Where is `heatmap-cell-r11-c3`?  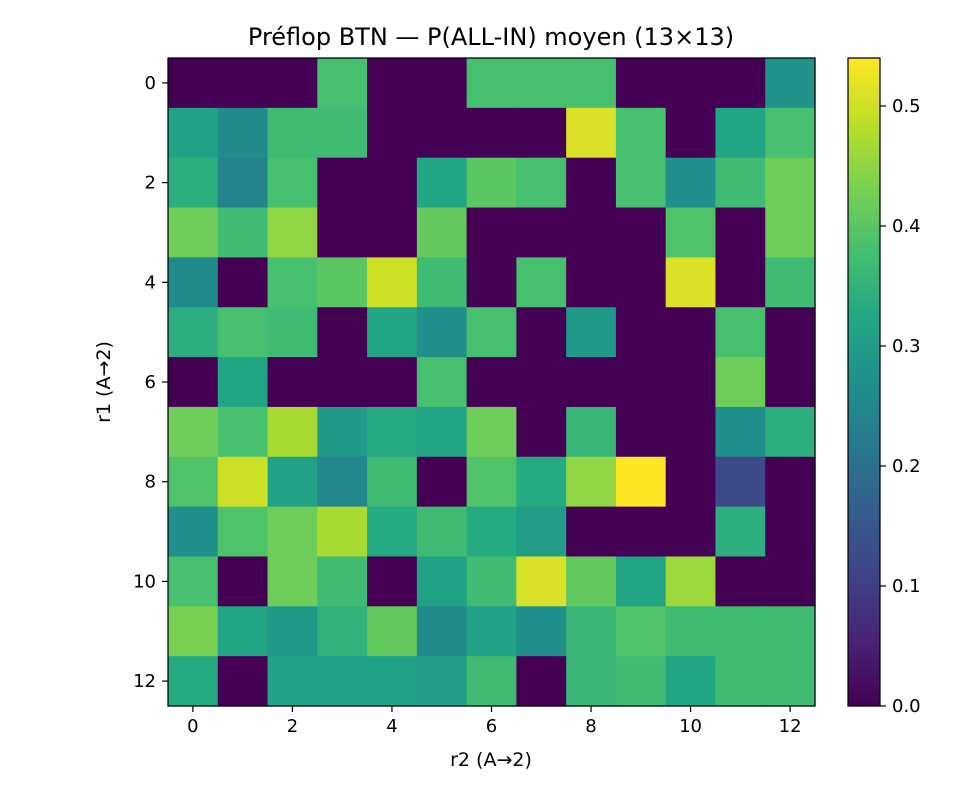
heatmap-cell-r11-c3 is located at coordinates (342, 631).